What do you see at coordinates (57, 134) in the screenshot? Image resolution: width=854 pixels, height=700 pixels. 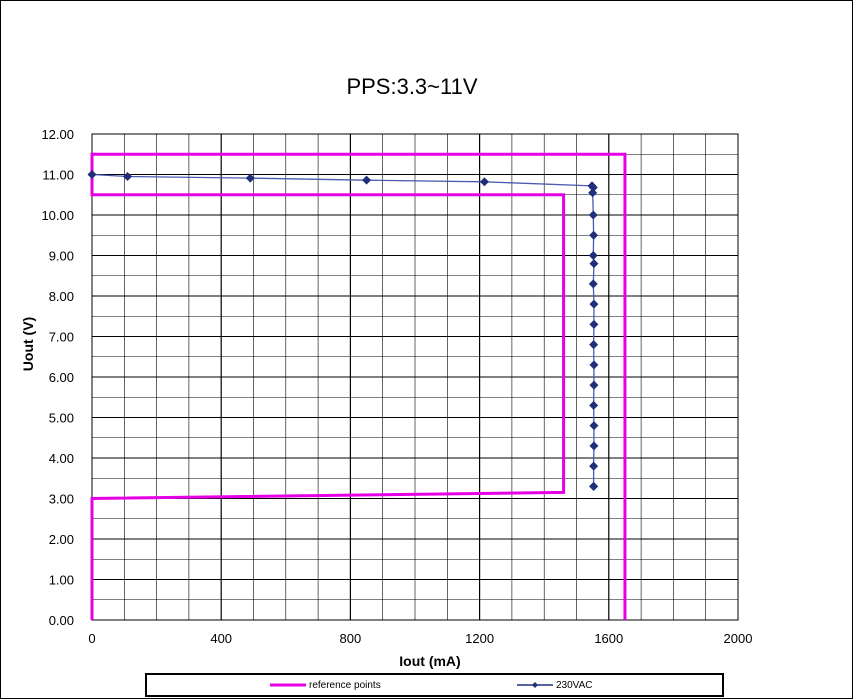 I see `y-tick-label: 12.00` at bounding box center [57, 134].